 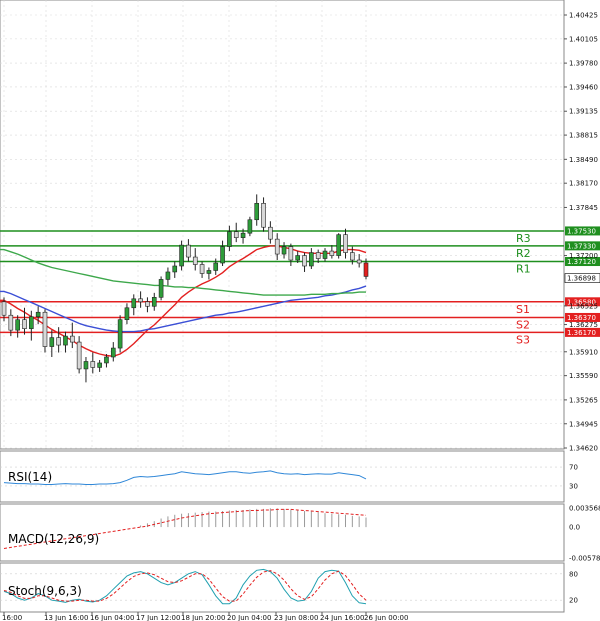 What do you see at coordinates (583, 87) in the screenshot?
I see `price-tick-label: 1.39460` at bounding box center [583, 87].